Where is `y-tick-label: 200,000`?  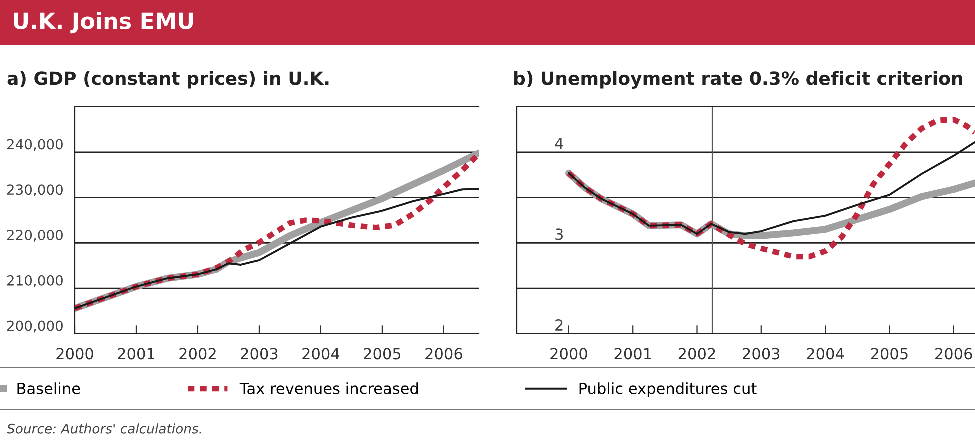
y-tick-label: 200,000 is located at coordinates (35, 326).